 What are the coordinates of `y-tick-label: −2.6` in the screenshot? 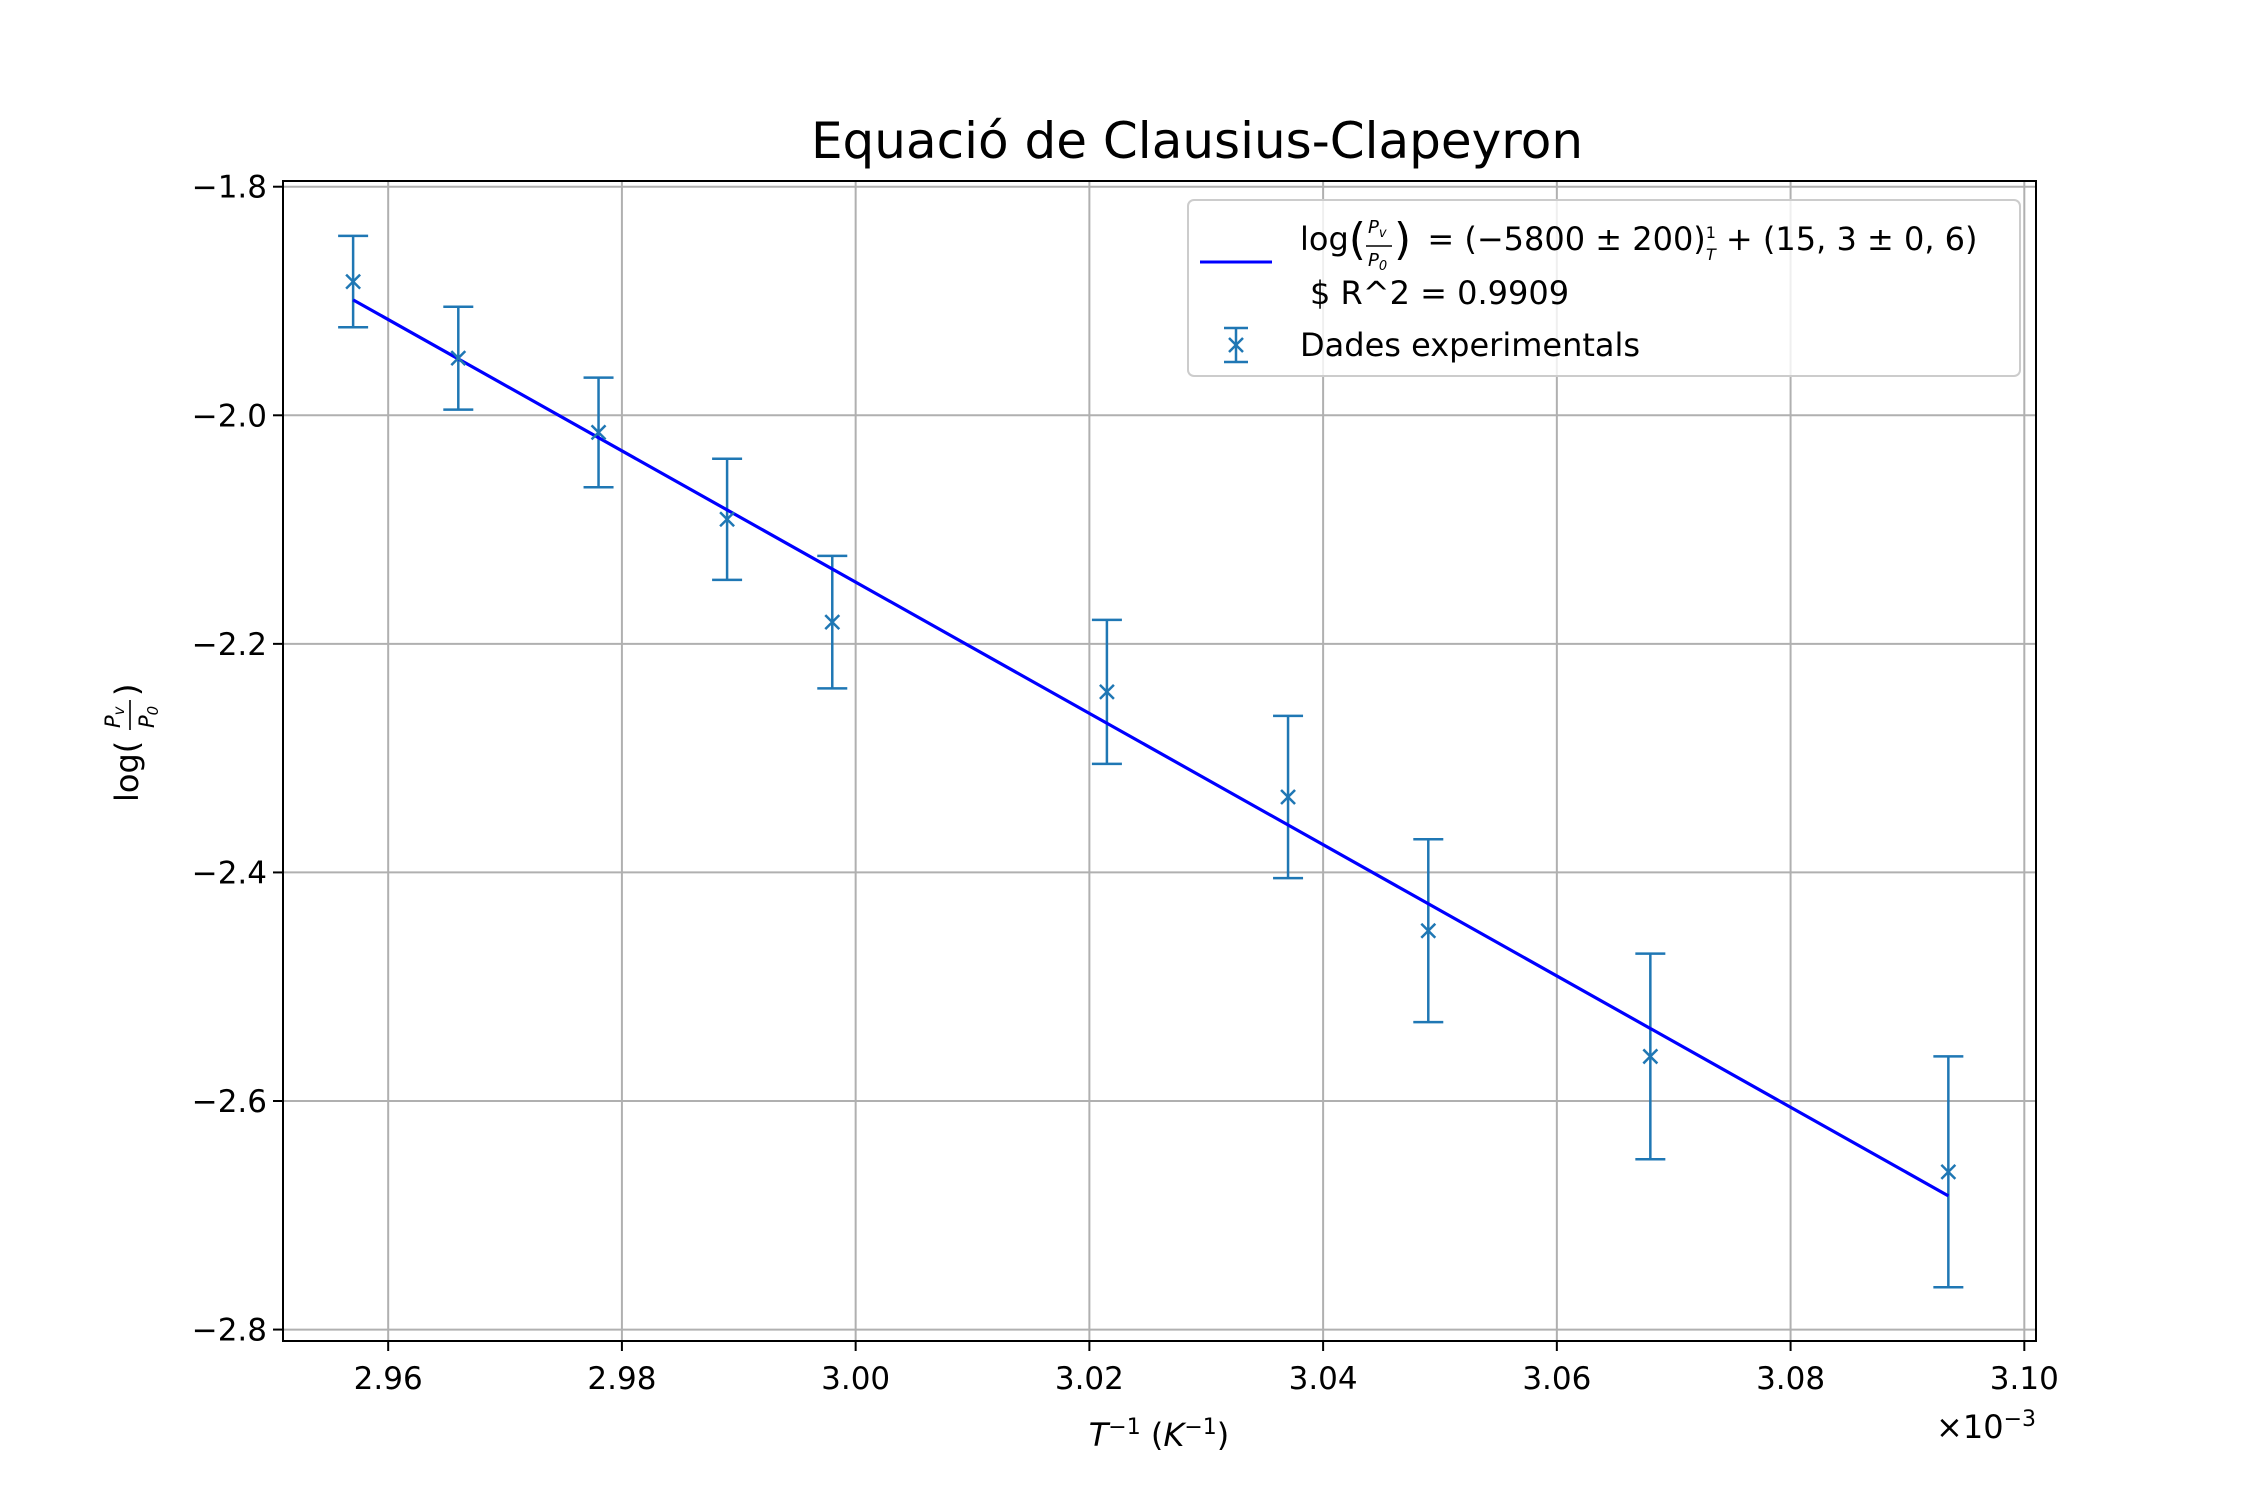 It's located at (229, 1102).